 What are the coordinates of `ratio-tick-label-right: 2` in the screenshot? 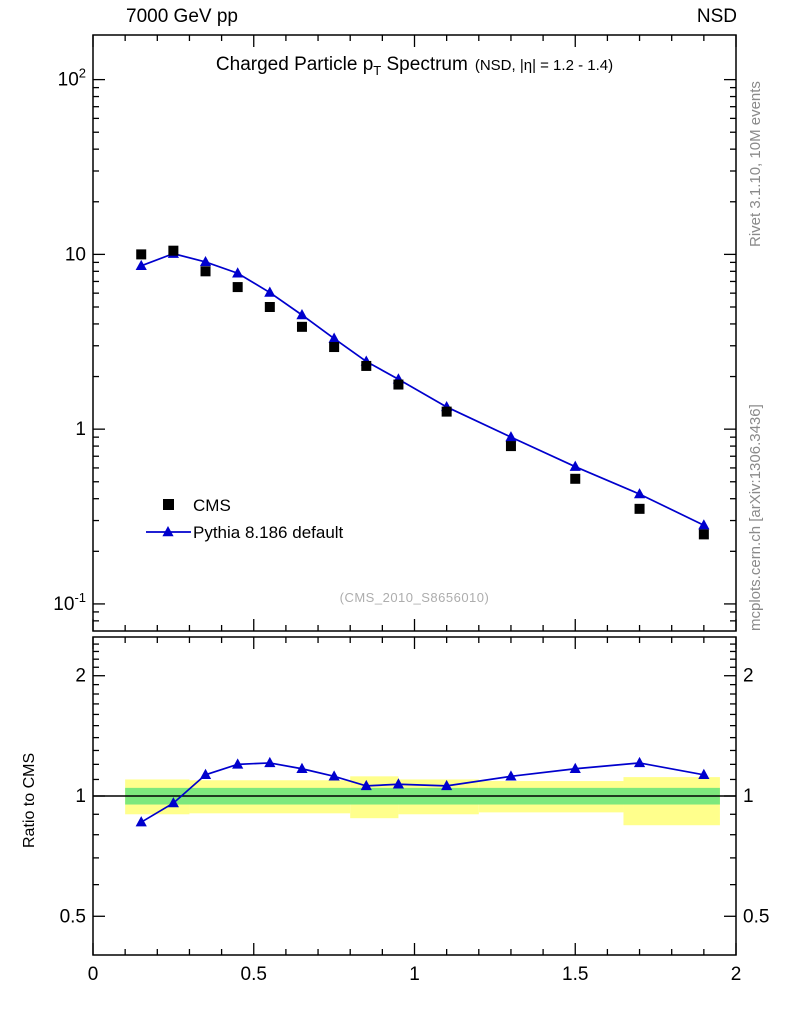 It's located at (748, 676).